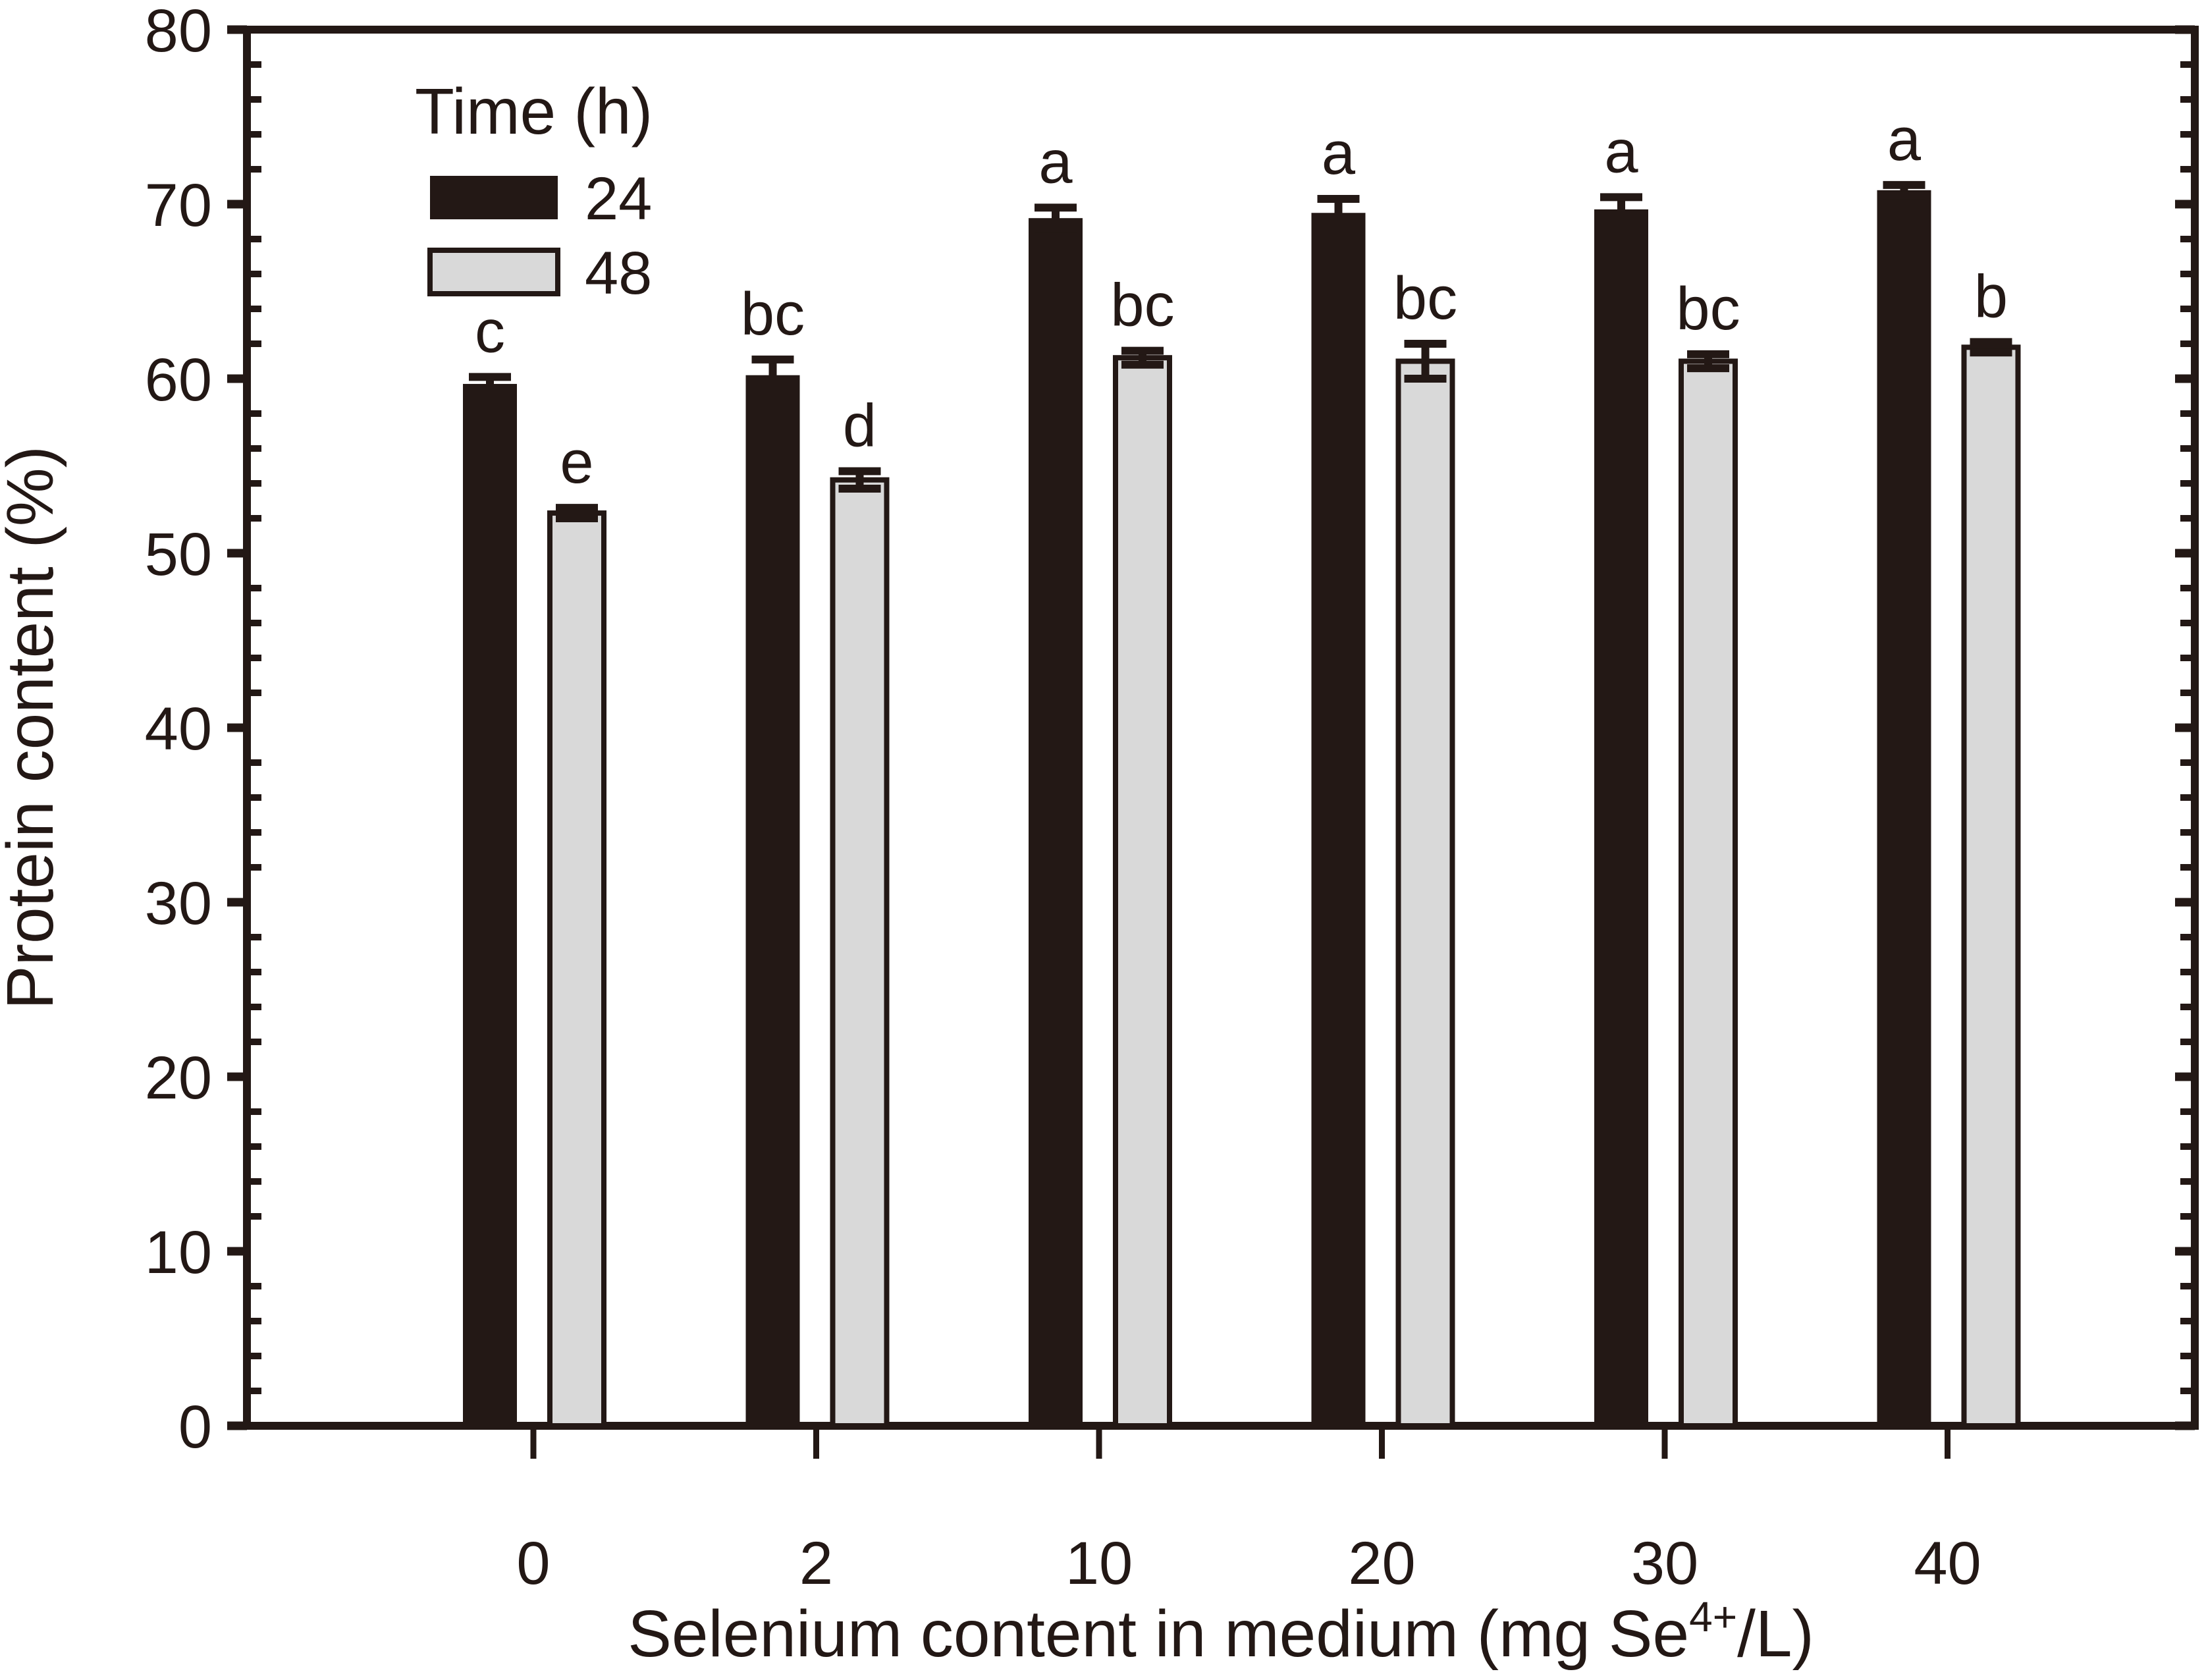 The image size is (2206, 1680). What do you see at coordinates (178, 729) in the screenshot?
I see `y-tick-label: 40` at bounding box center [178, 729].